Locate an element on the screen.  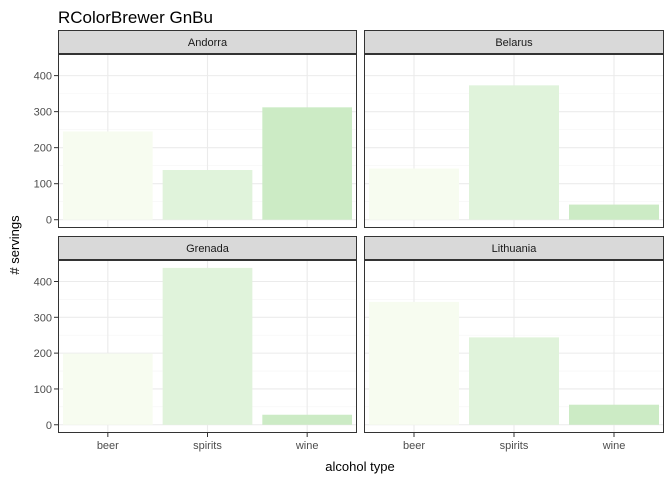
y-axis-title: # servings is located at coordinates (14, 245).